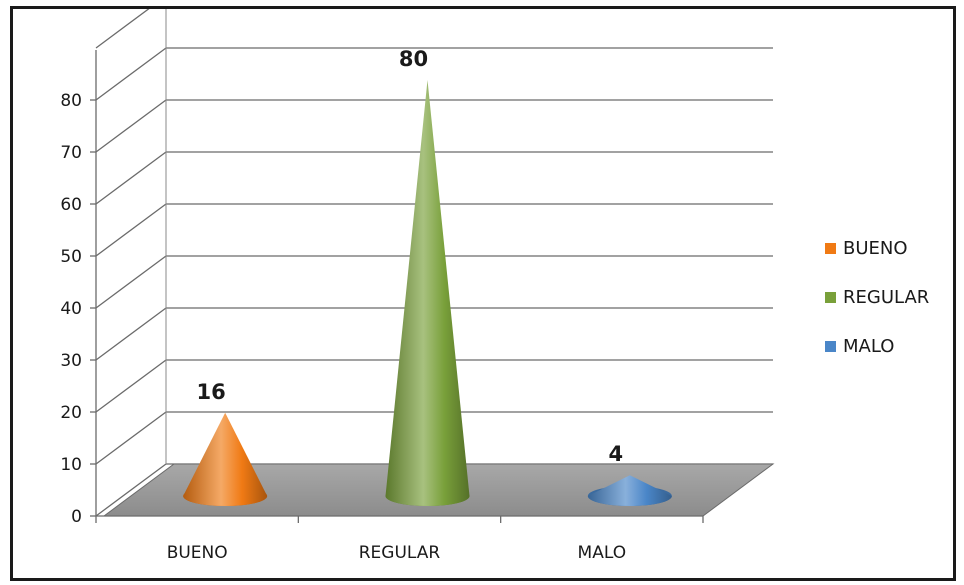 This screenshot has width=964, height=585. Describe the element at coordinates (211, 392) in the screenshot. I see `data-label: 16` at that location.